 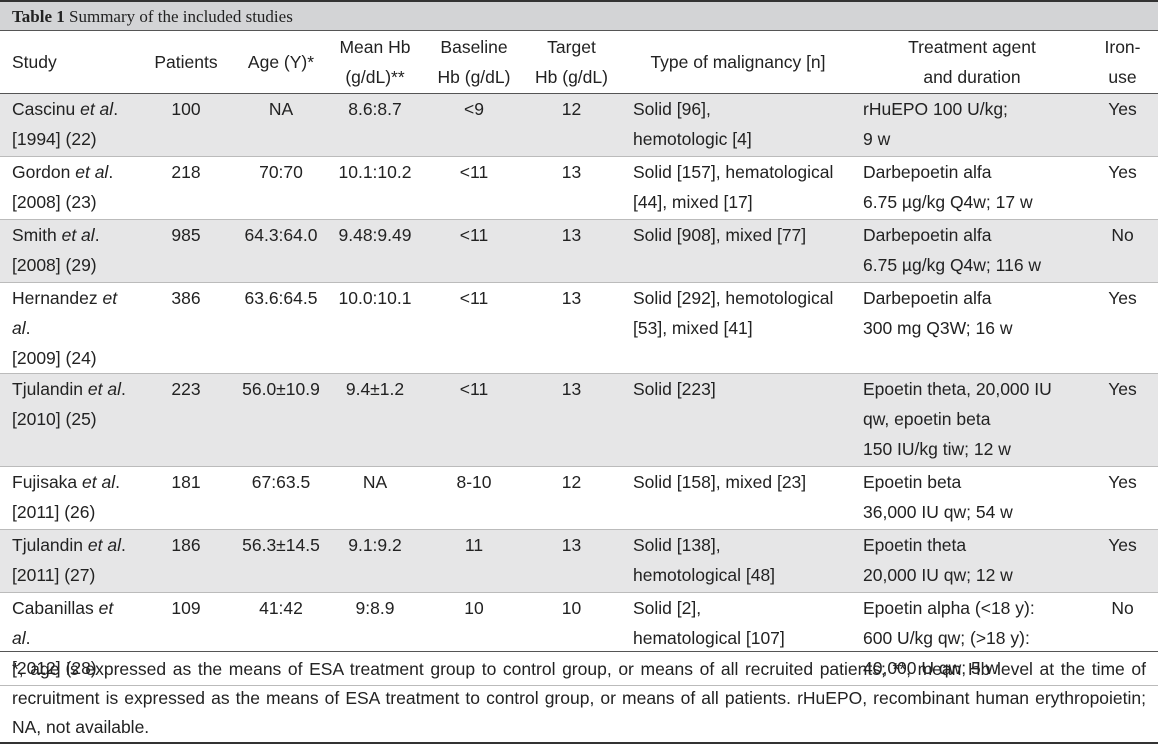 What do you see at coordinates (186, 125) in the screenshot?
I see `cell-patients: 100` at bounding box center [186, 125].